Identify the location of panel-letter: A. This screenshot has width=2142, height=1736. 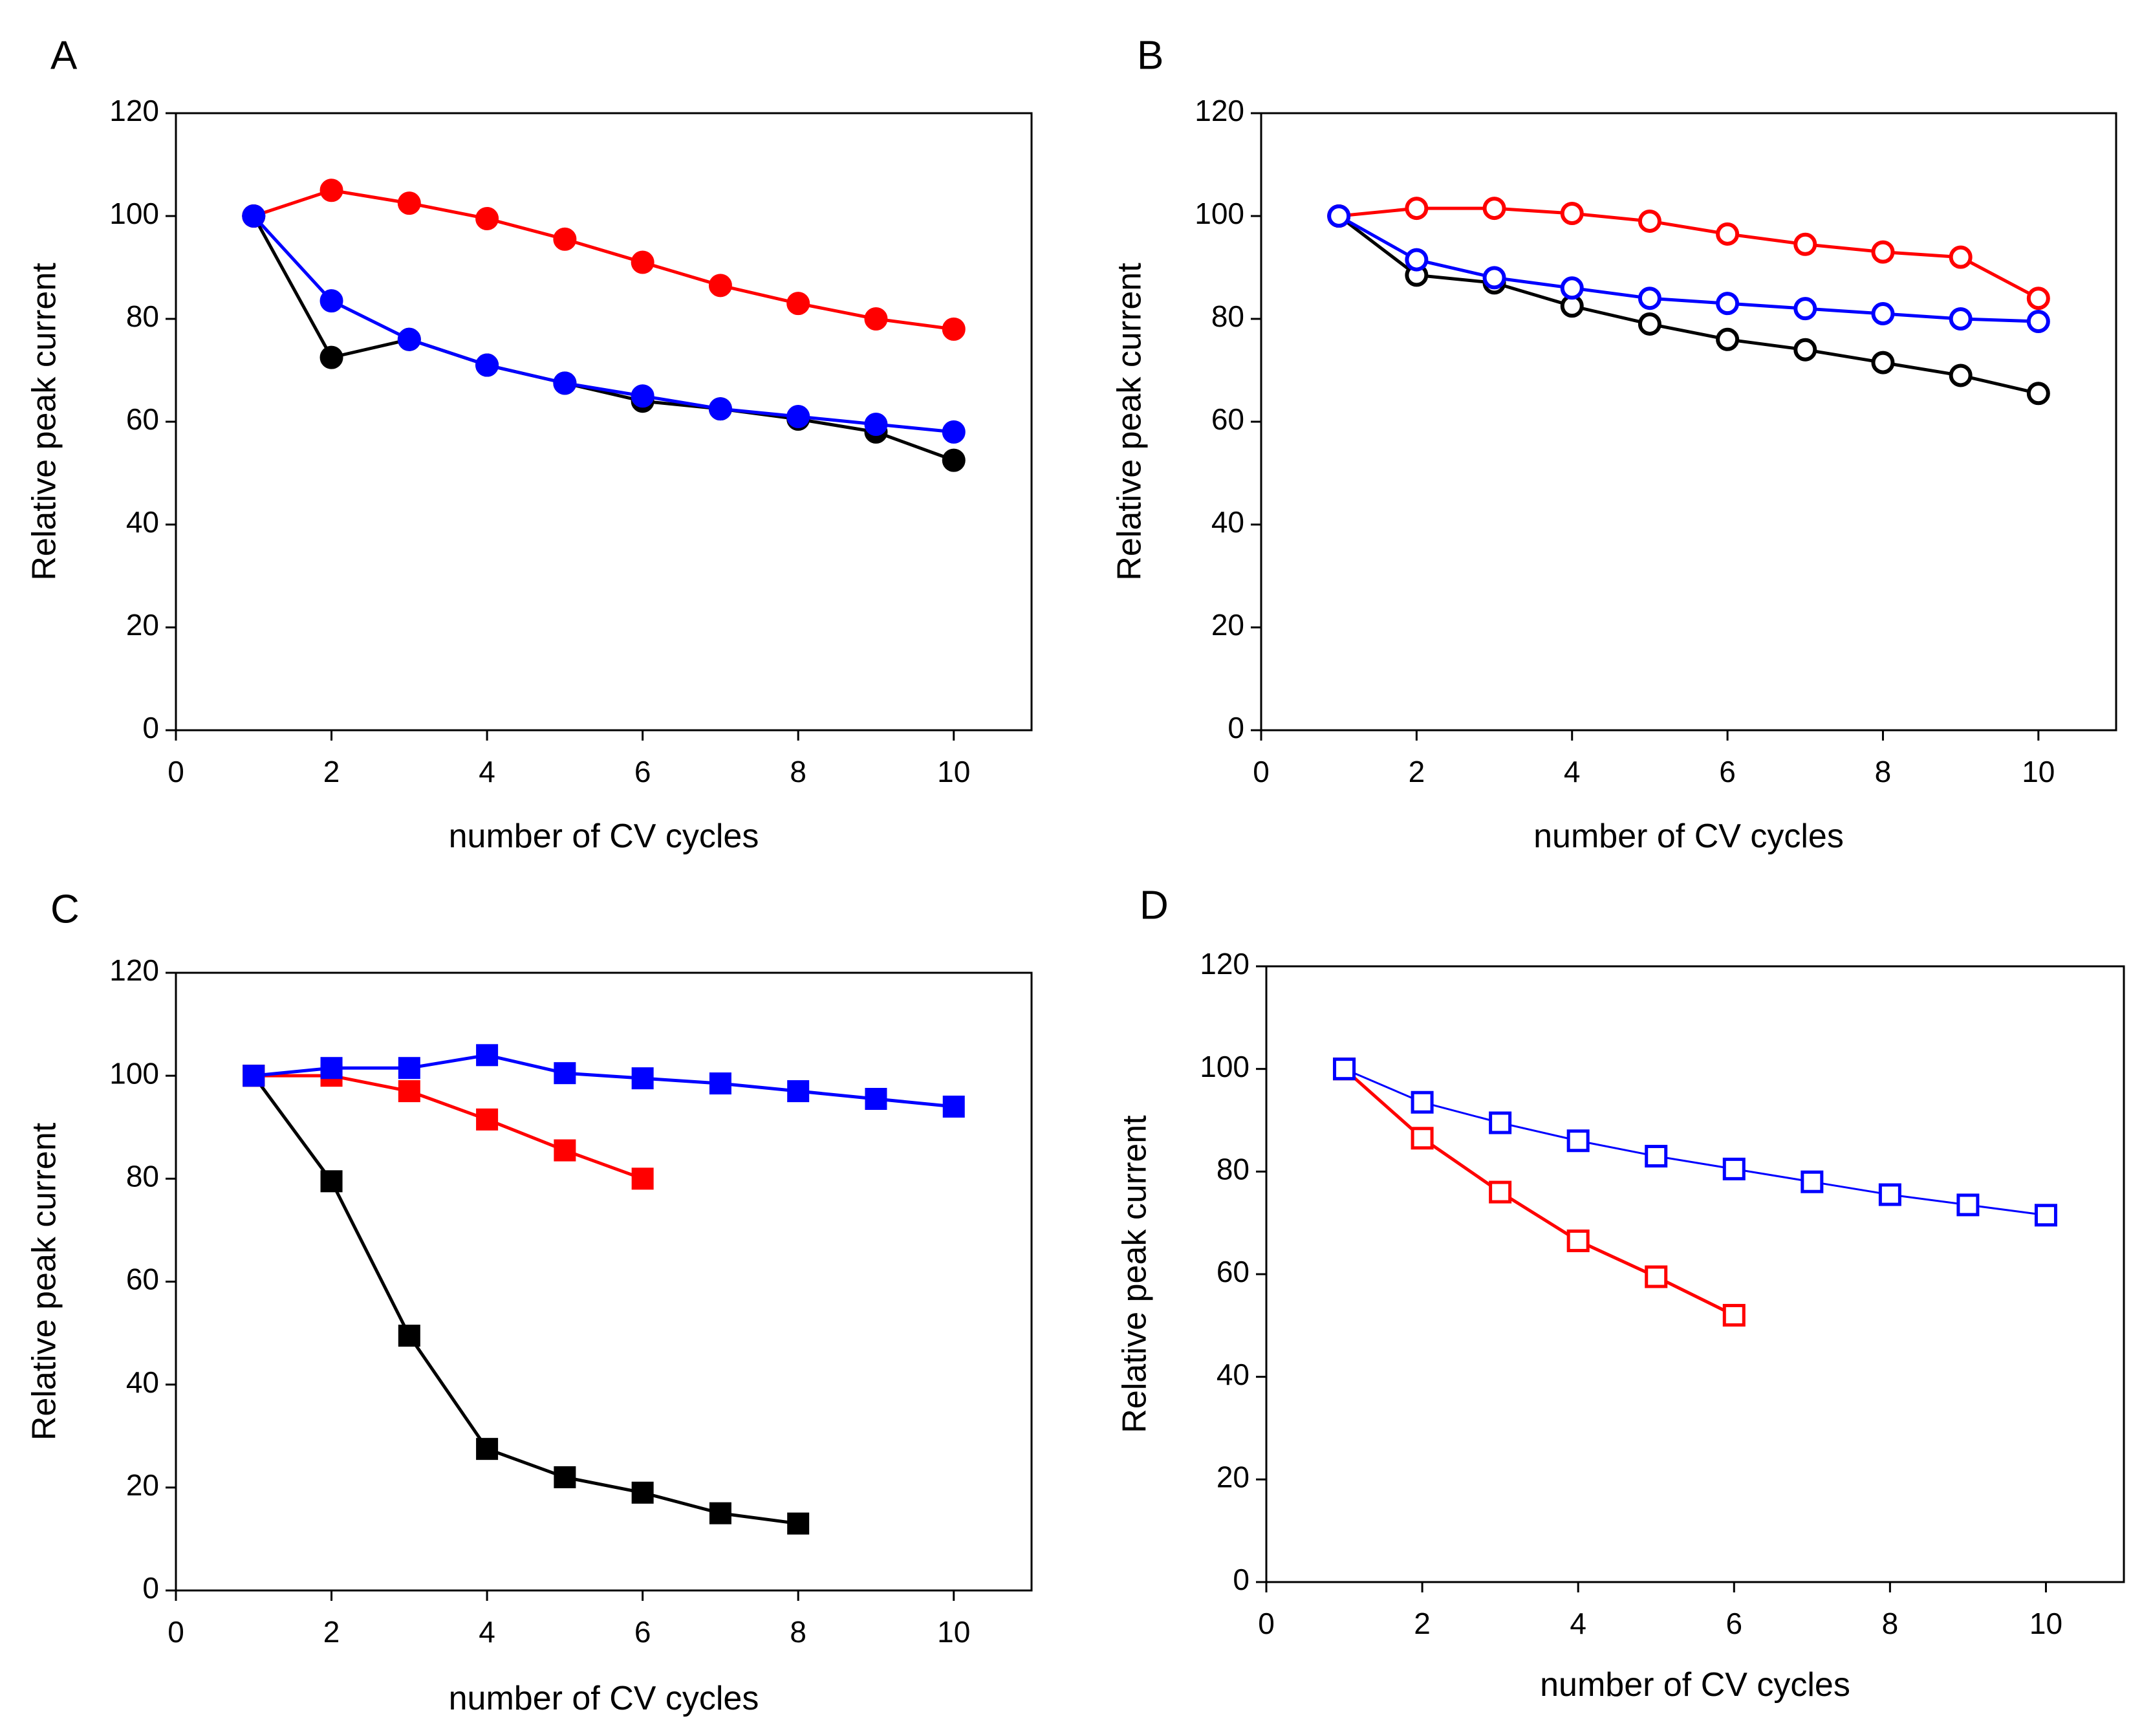
(64, 55).